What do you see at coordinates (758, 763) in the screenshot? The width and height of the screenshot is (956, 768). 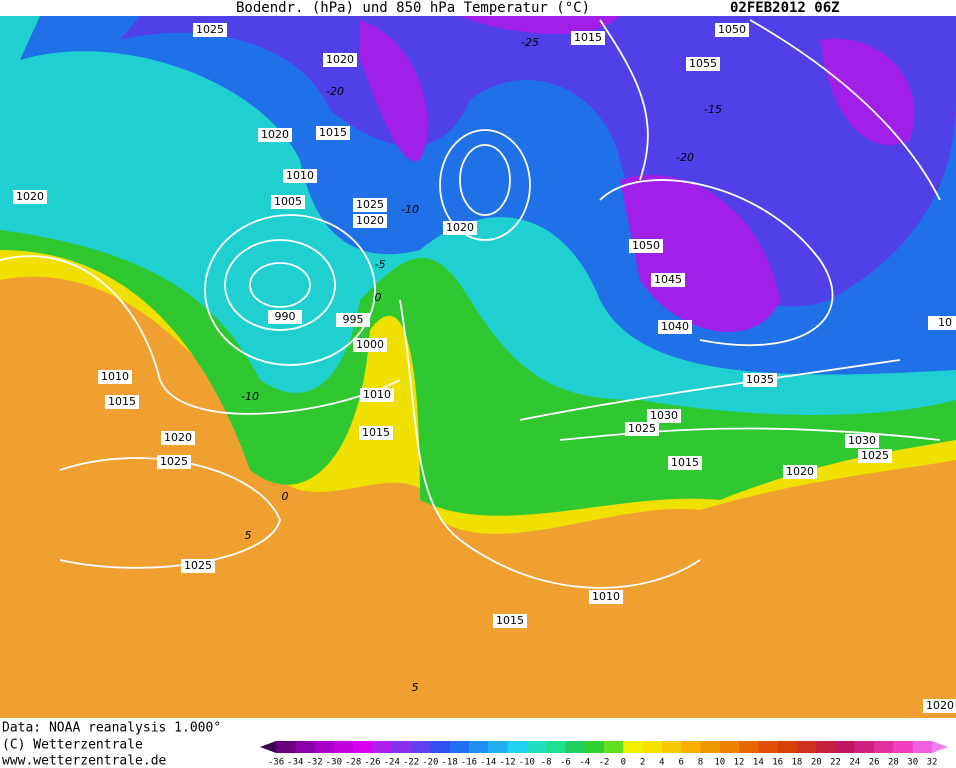 I see `colorbar-label: 14` at bounding box center [758, 763].